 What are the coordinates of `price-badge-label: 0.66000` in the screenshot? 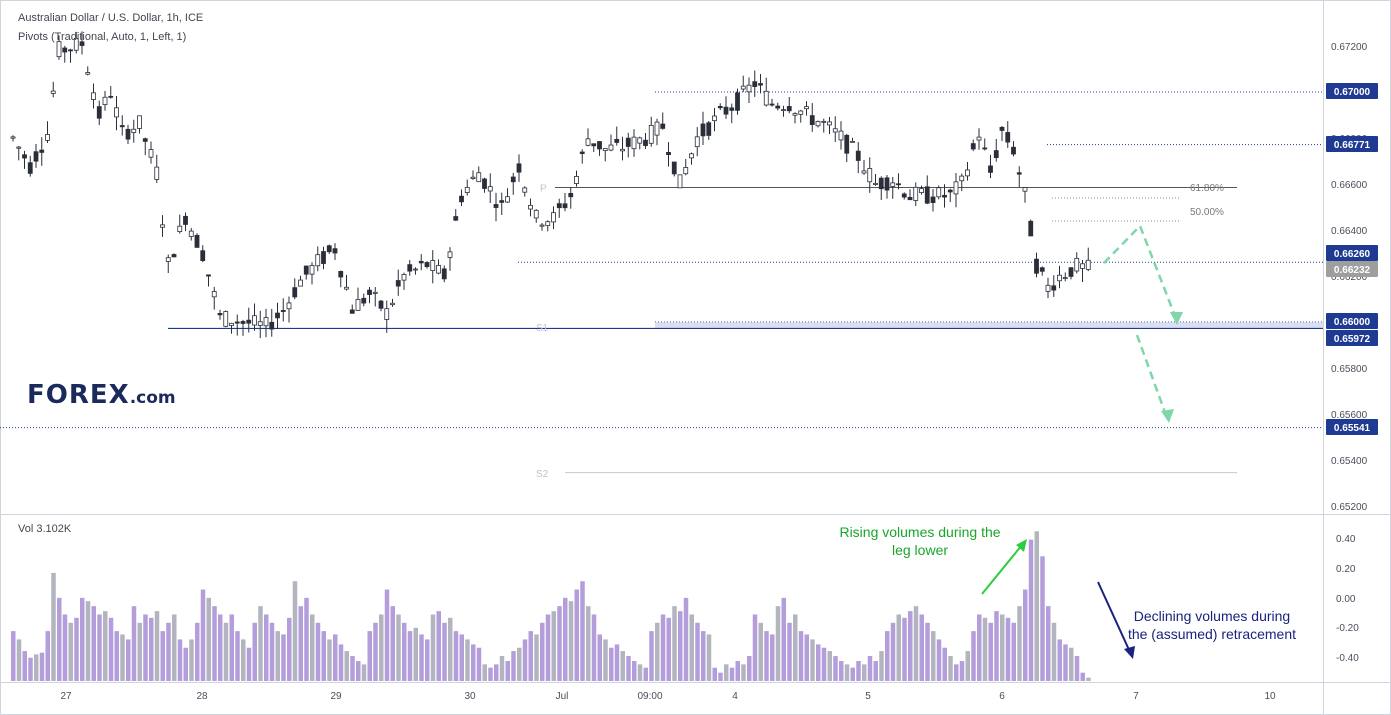 It's located at (1352, 322).